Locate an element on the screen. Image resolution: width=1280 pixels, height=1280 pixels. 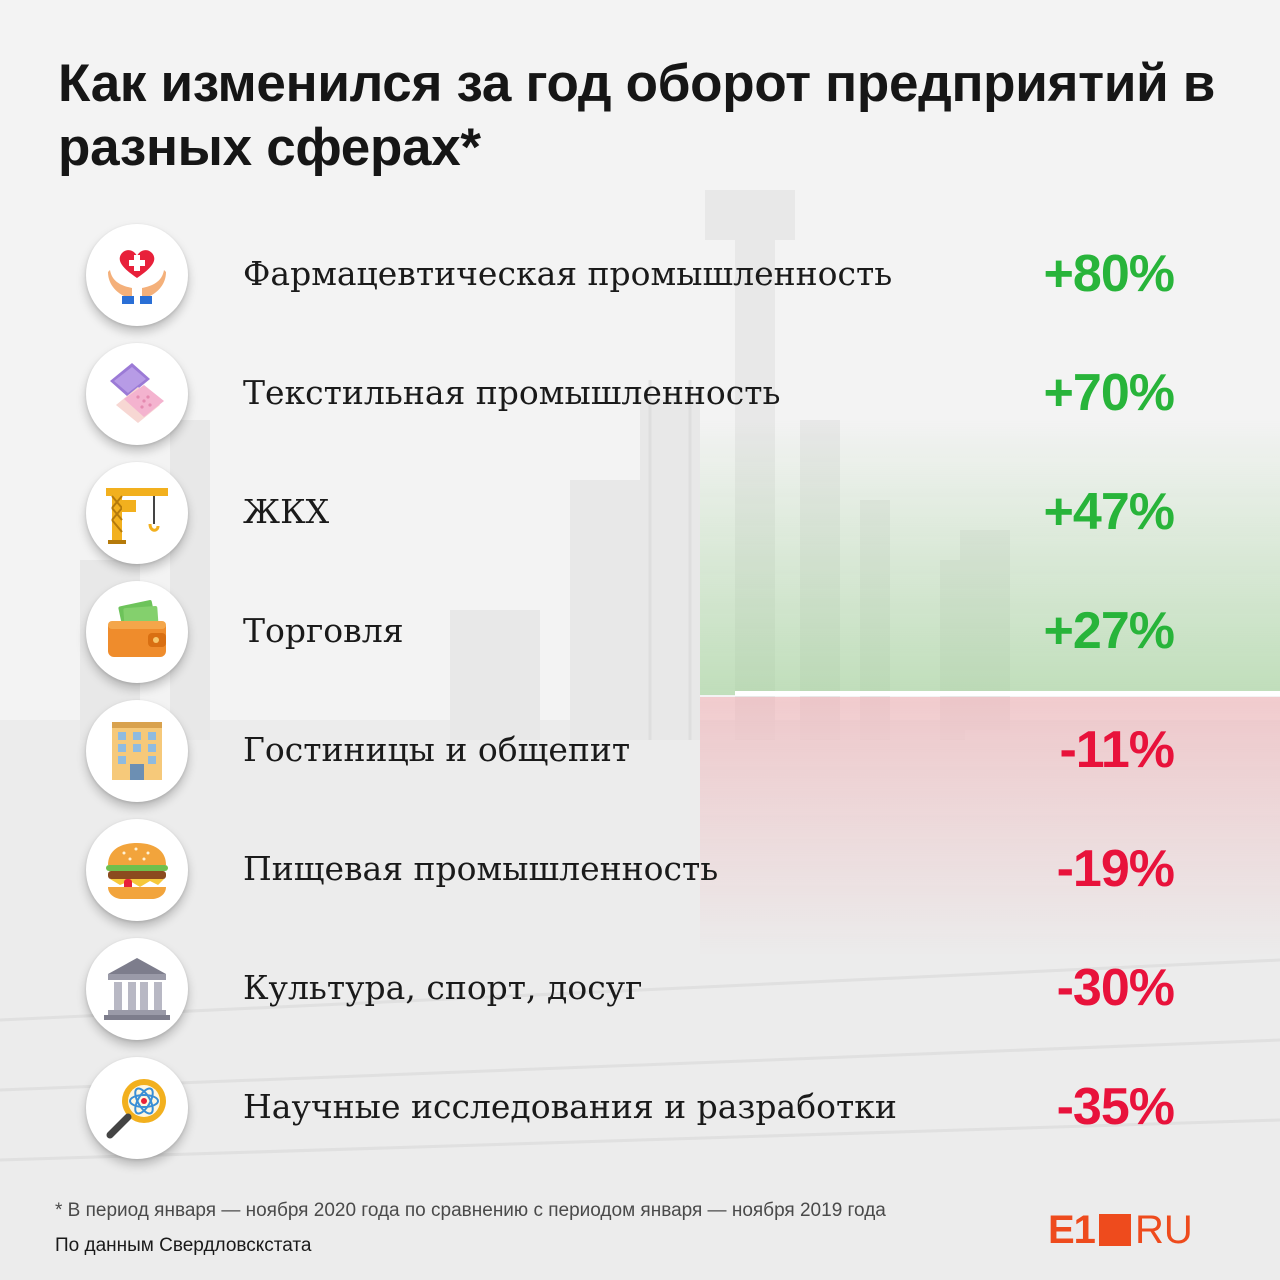
sector-label: Текстильная промышленность is located at coordinates (512, 392).